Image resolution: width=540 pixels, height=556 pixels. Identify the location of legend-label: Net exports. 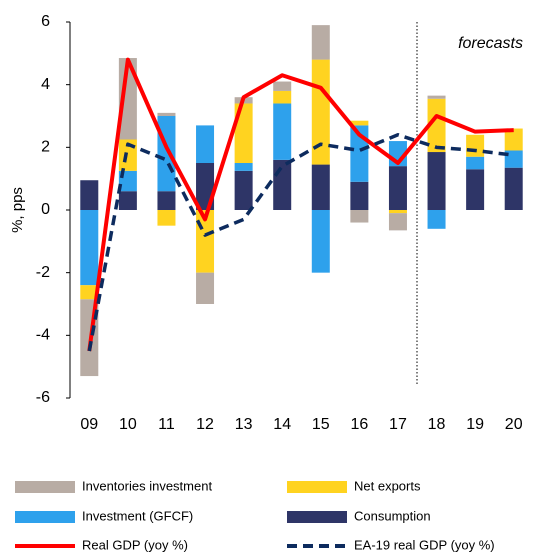
(387, 485).